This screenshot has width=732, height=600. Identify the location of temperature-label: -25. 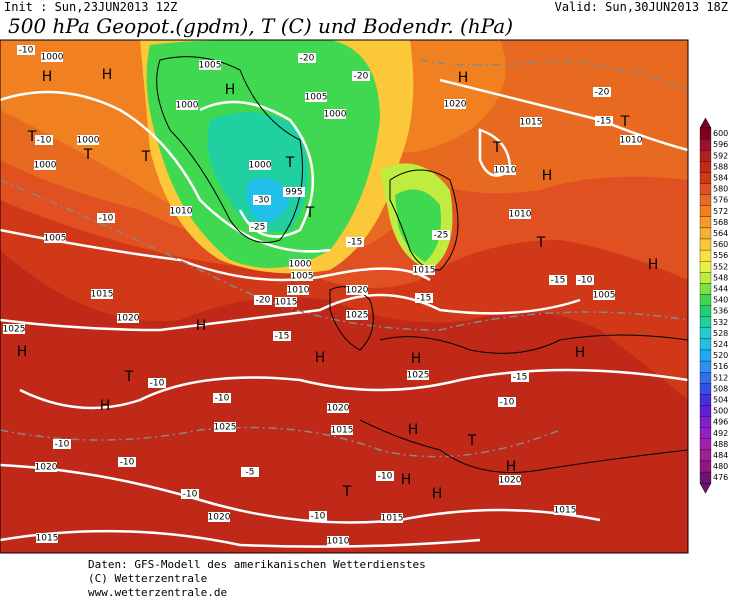
(441, 236).